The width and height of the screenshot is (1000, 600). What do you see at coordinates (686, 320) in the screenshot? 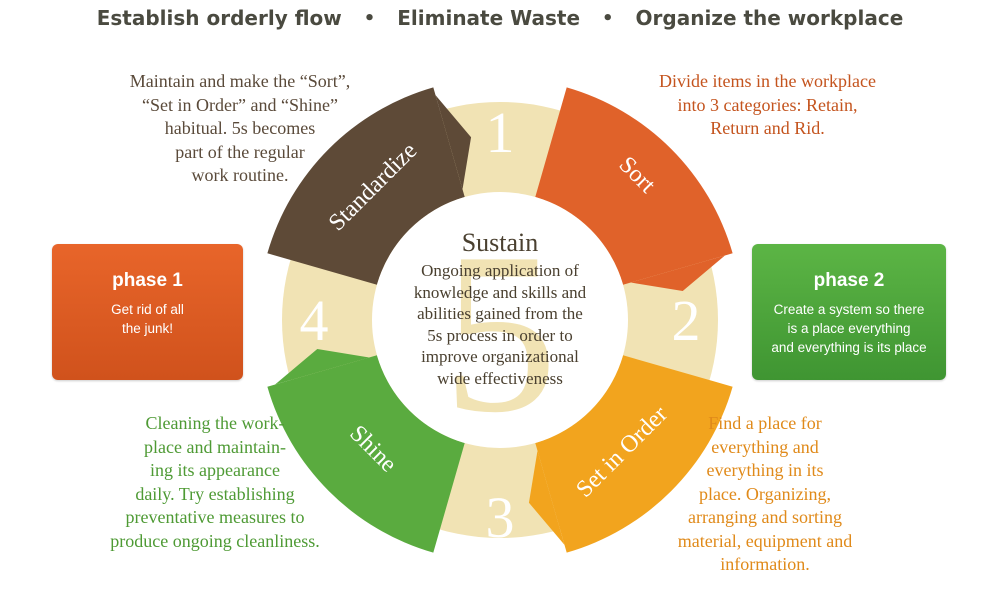
I see `number-2: 2` at bounding box center [686, 320].